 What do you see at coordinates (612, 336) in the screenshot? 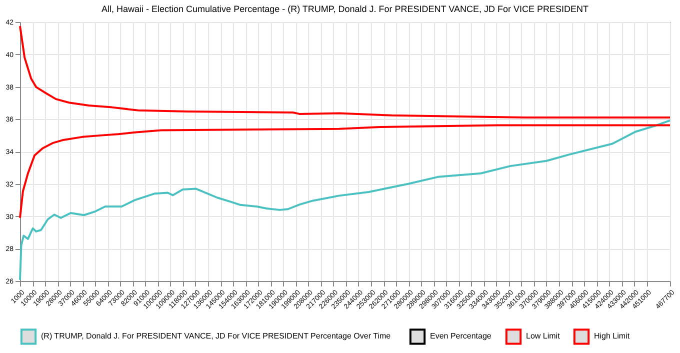
I see `legend-label: High Limit` at bounding box center [612, 336].